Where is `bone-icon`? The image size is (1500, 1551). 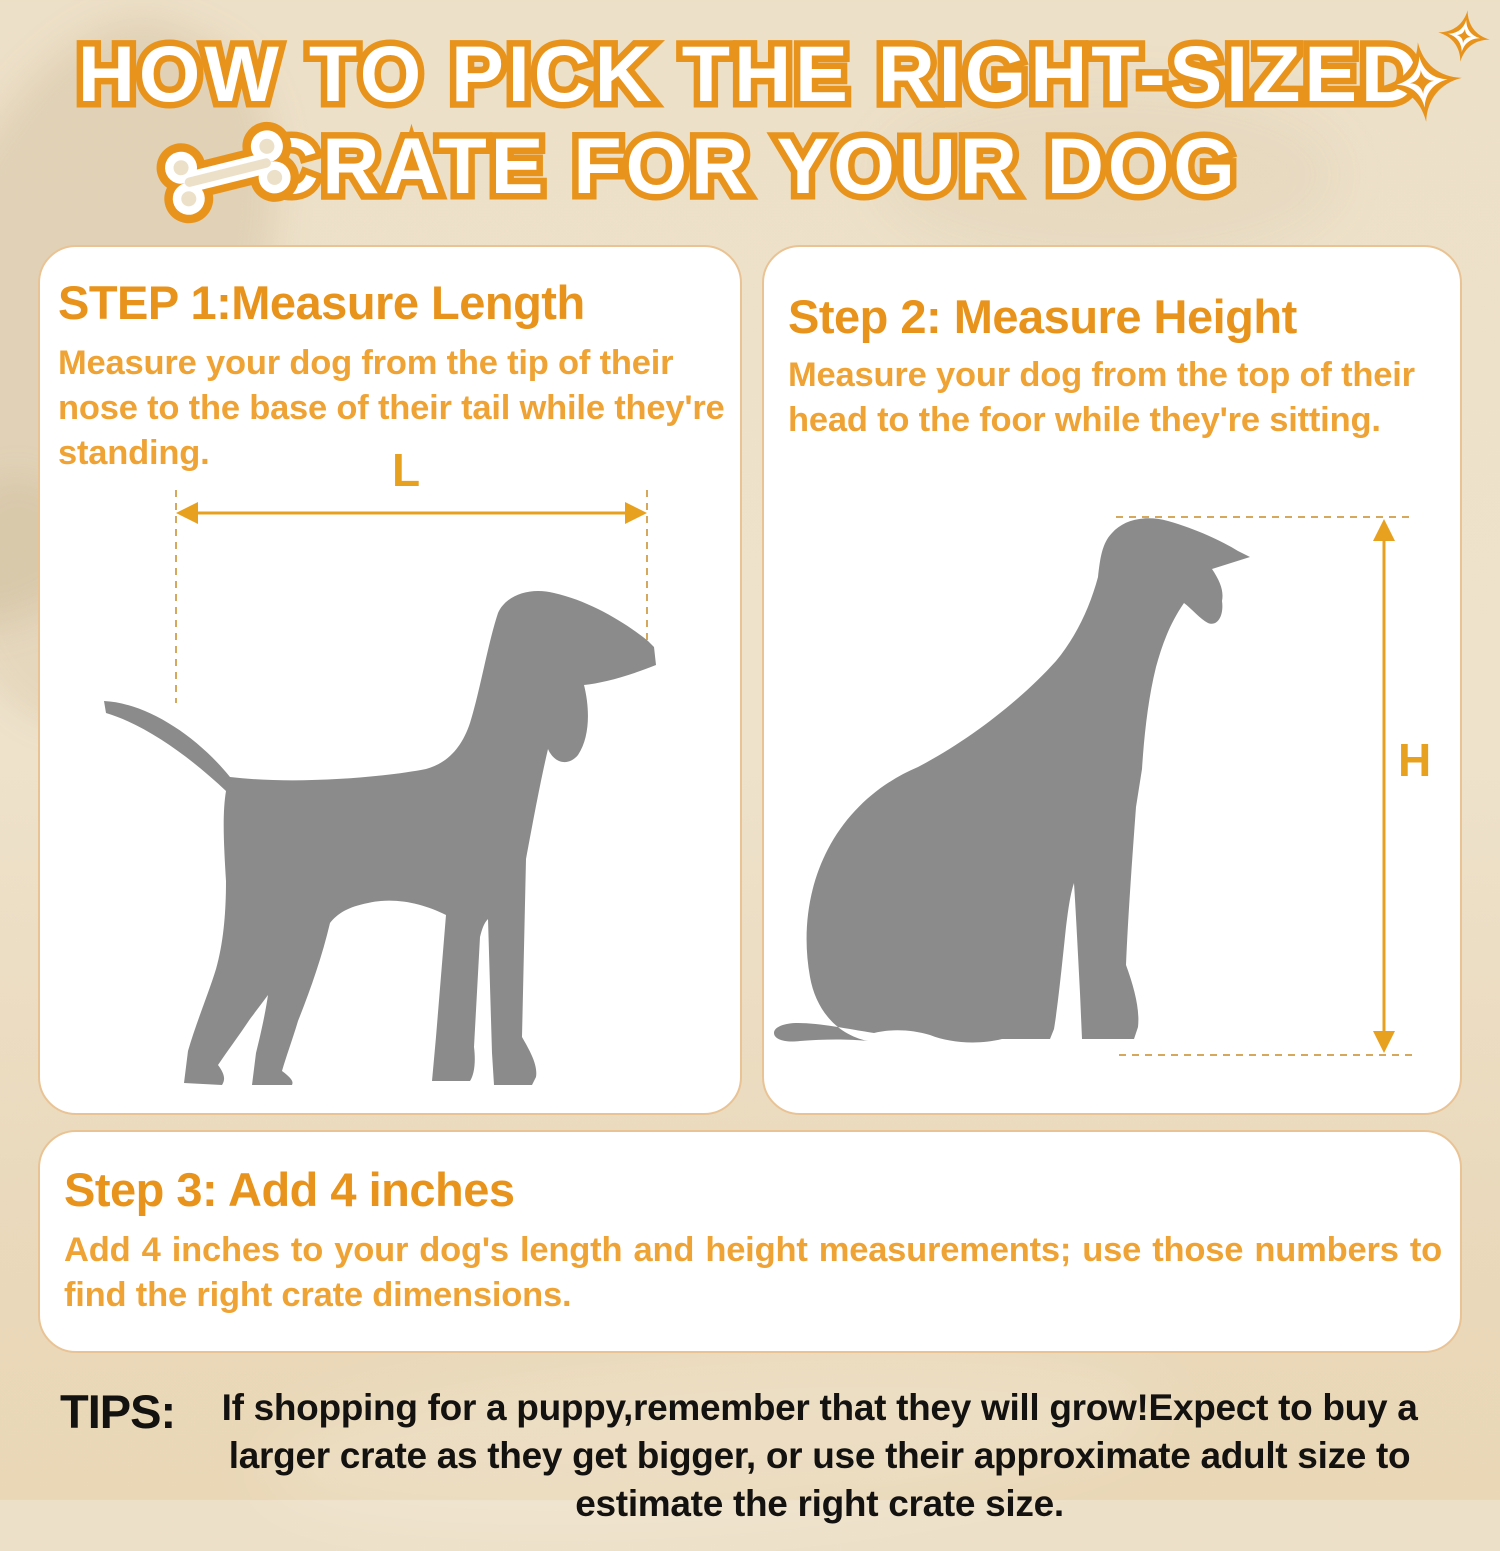
bone-icon is located at coordinates (226, 173).